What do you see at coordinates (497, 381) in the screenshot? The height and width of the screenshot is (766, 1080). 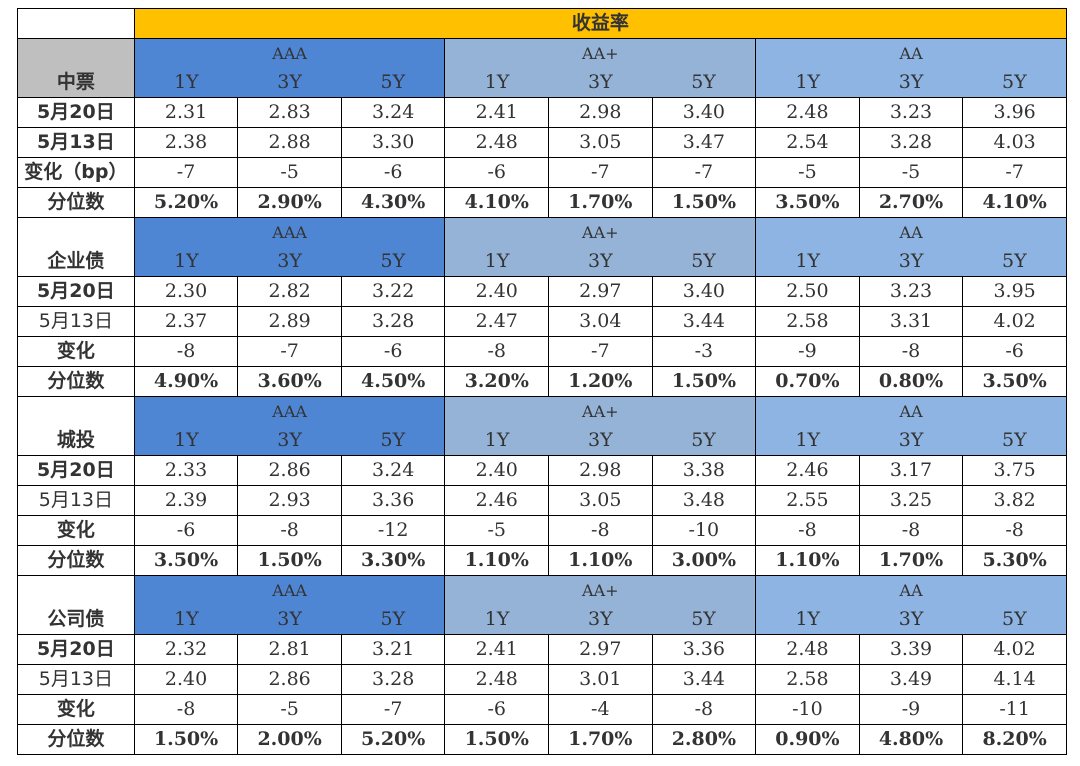 I see `table-cell: 3.20%` at bounding box center [497, 381].